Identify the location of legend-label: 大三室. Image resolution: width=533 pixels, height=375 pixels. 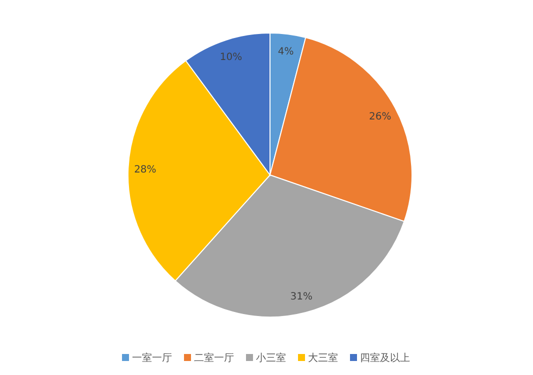
(323, 358).